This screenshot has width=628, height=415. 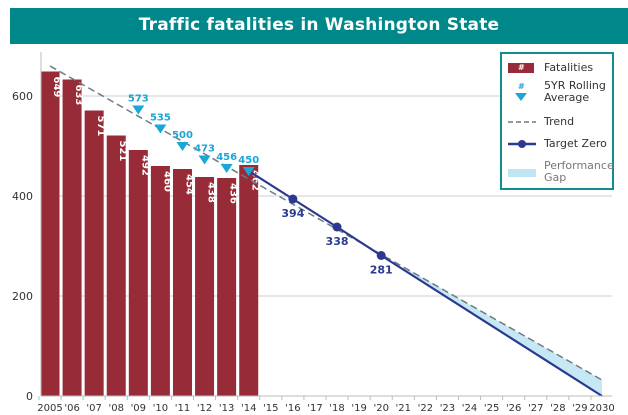 What do you see at coordinates (204, 160) in the screenshot?
I see `rolling-marker-2012` at bounding box center [204, 160].